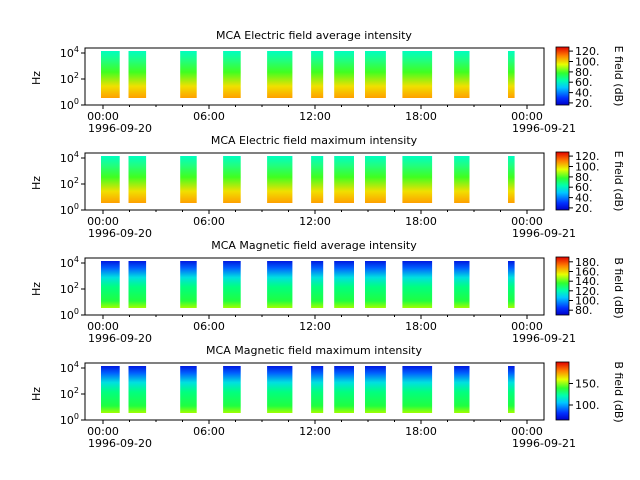 This screenshot has height=480, width=640. Describe the element at coordinates (314, 140) in the screenshot. I see `panel-title: MCA Electric field maximum intensity` at that location.